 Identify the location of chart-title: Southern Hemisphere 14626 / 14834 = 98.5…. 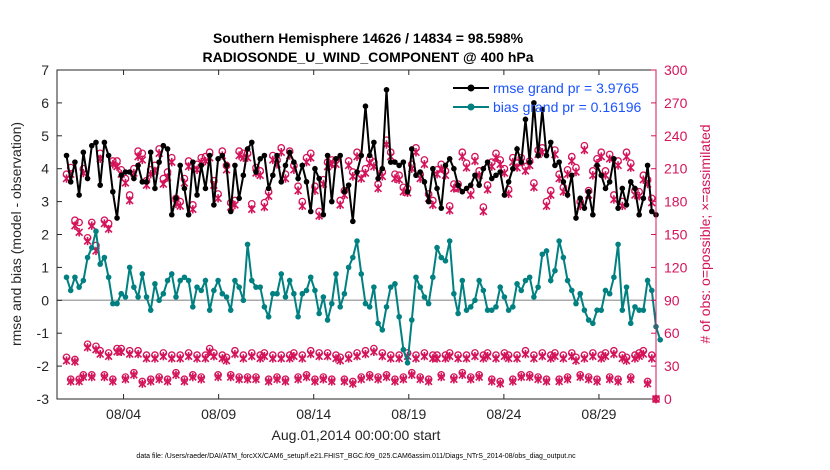
(368, 38).